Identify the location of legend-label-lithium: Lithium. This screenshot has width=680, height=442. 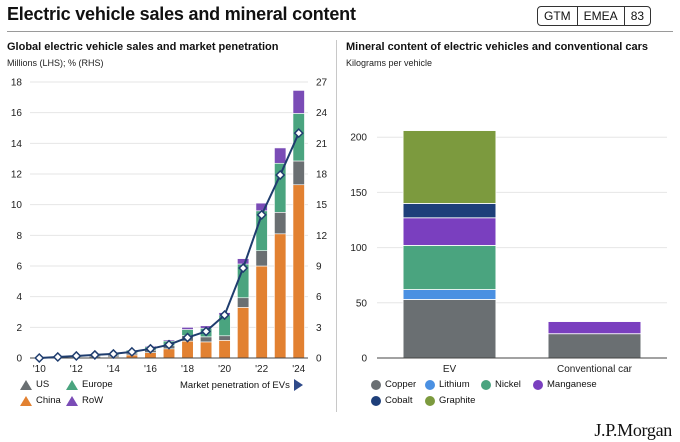
(454, 384).